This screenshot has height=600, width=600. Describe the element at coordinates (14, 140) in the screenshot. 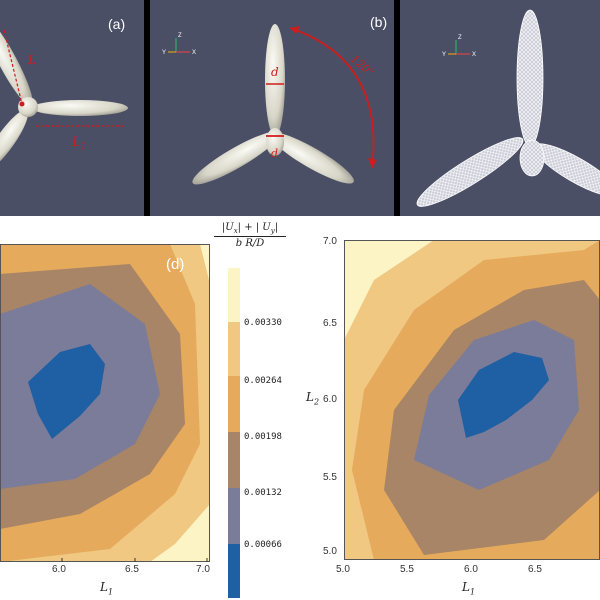

I see `blade-bottom` at that location.